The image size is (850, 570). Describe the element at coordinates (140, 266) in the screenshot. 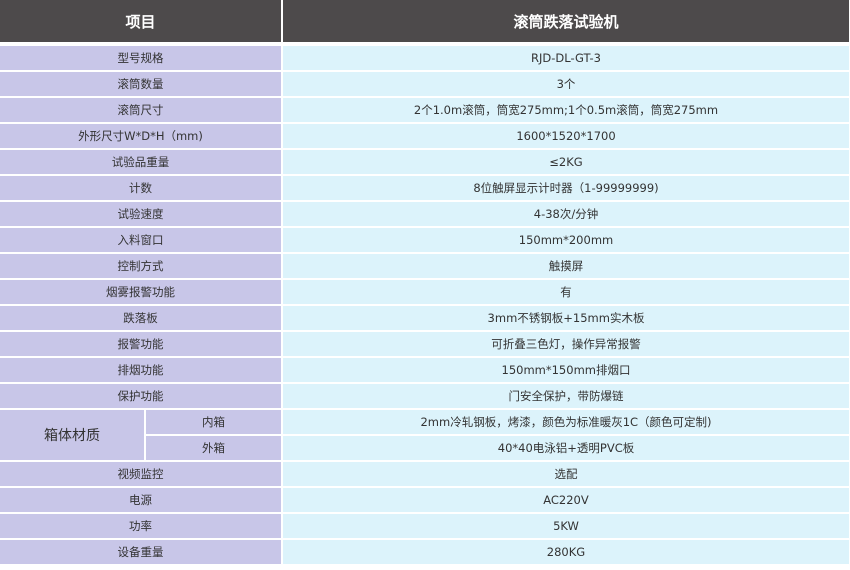

I see `row-label: 控制方式` at that location.